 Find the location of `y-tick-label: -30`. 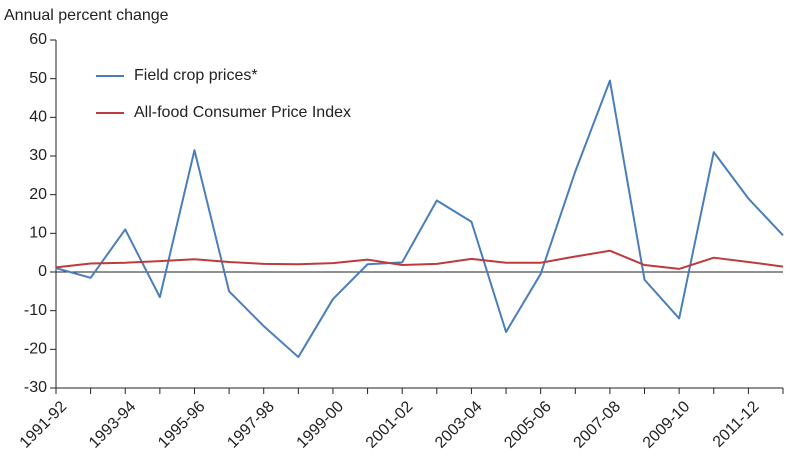

y-tick-label: -30 is located at coordinates (35, 387).